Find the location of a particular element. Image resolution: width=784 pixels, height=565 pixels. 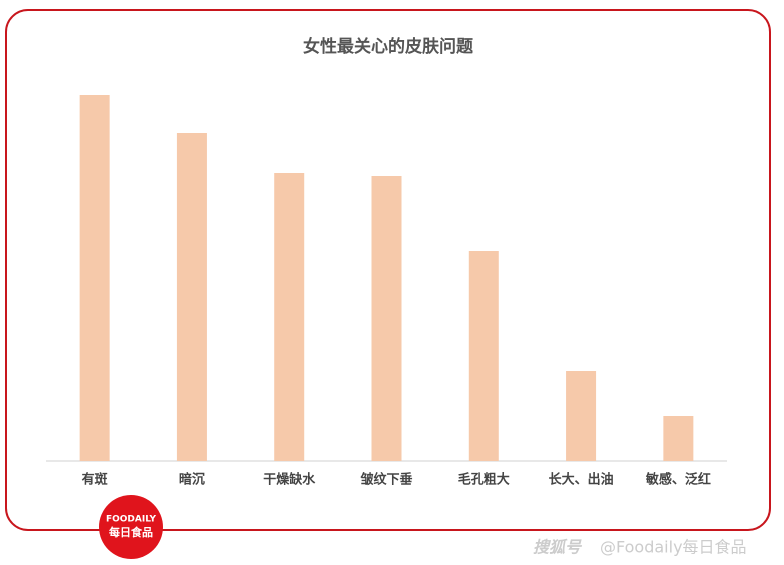

x-tick-label: 敏感、泛红 is located at coordinates (678, 480).